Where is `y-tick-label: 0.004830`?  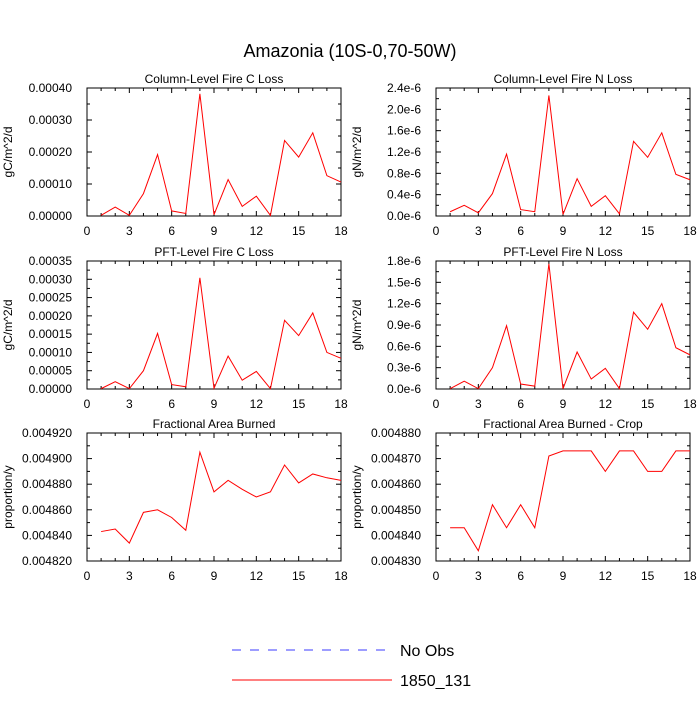
y-tick-label: 0.004830 is located at coordinates (396, 561).